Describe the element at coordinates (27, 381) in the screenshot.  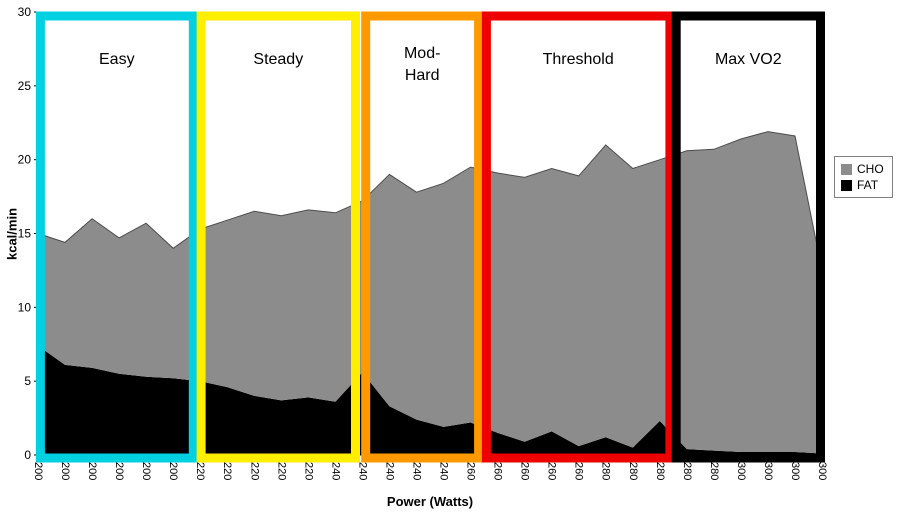
I see `y-tick-label: 5` at that location.